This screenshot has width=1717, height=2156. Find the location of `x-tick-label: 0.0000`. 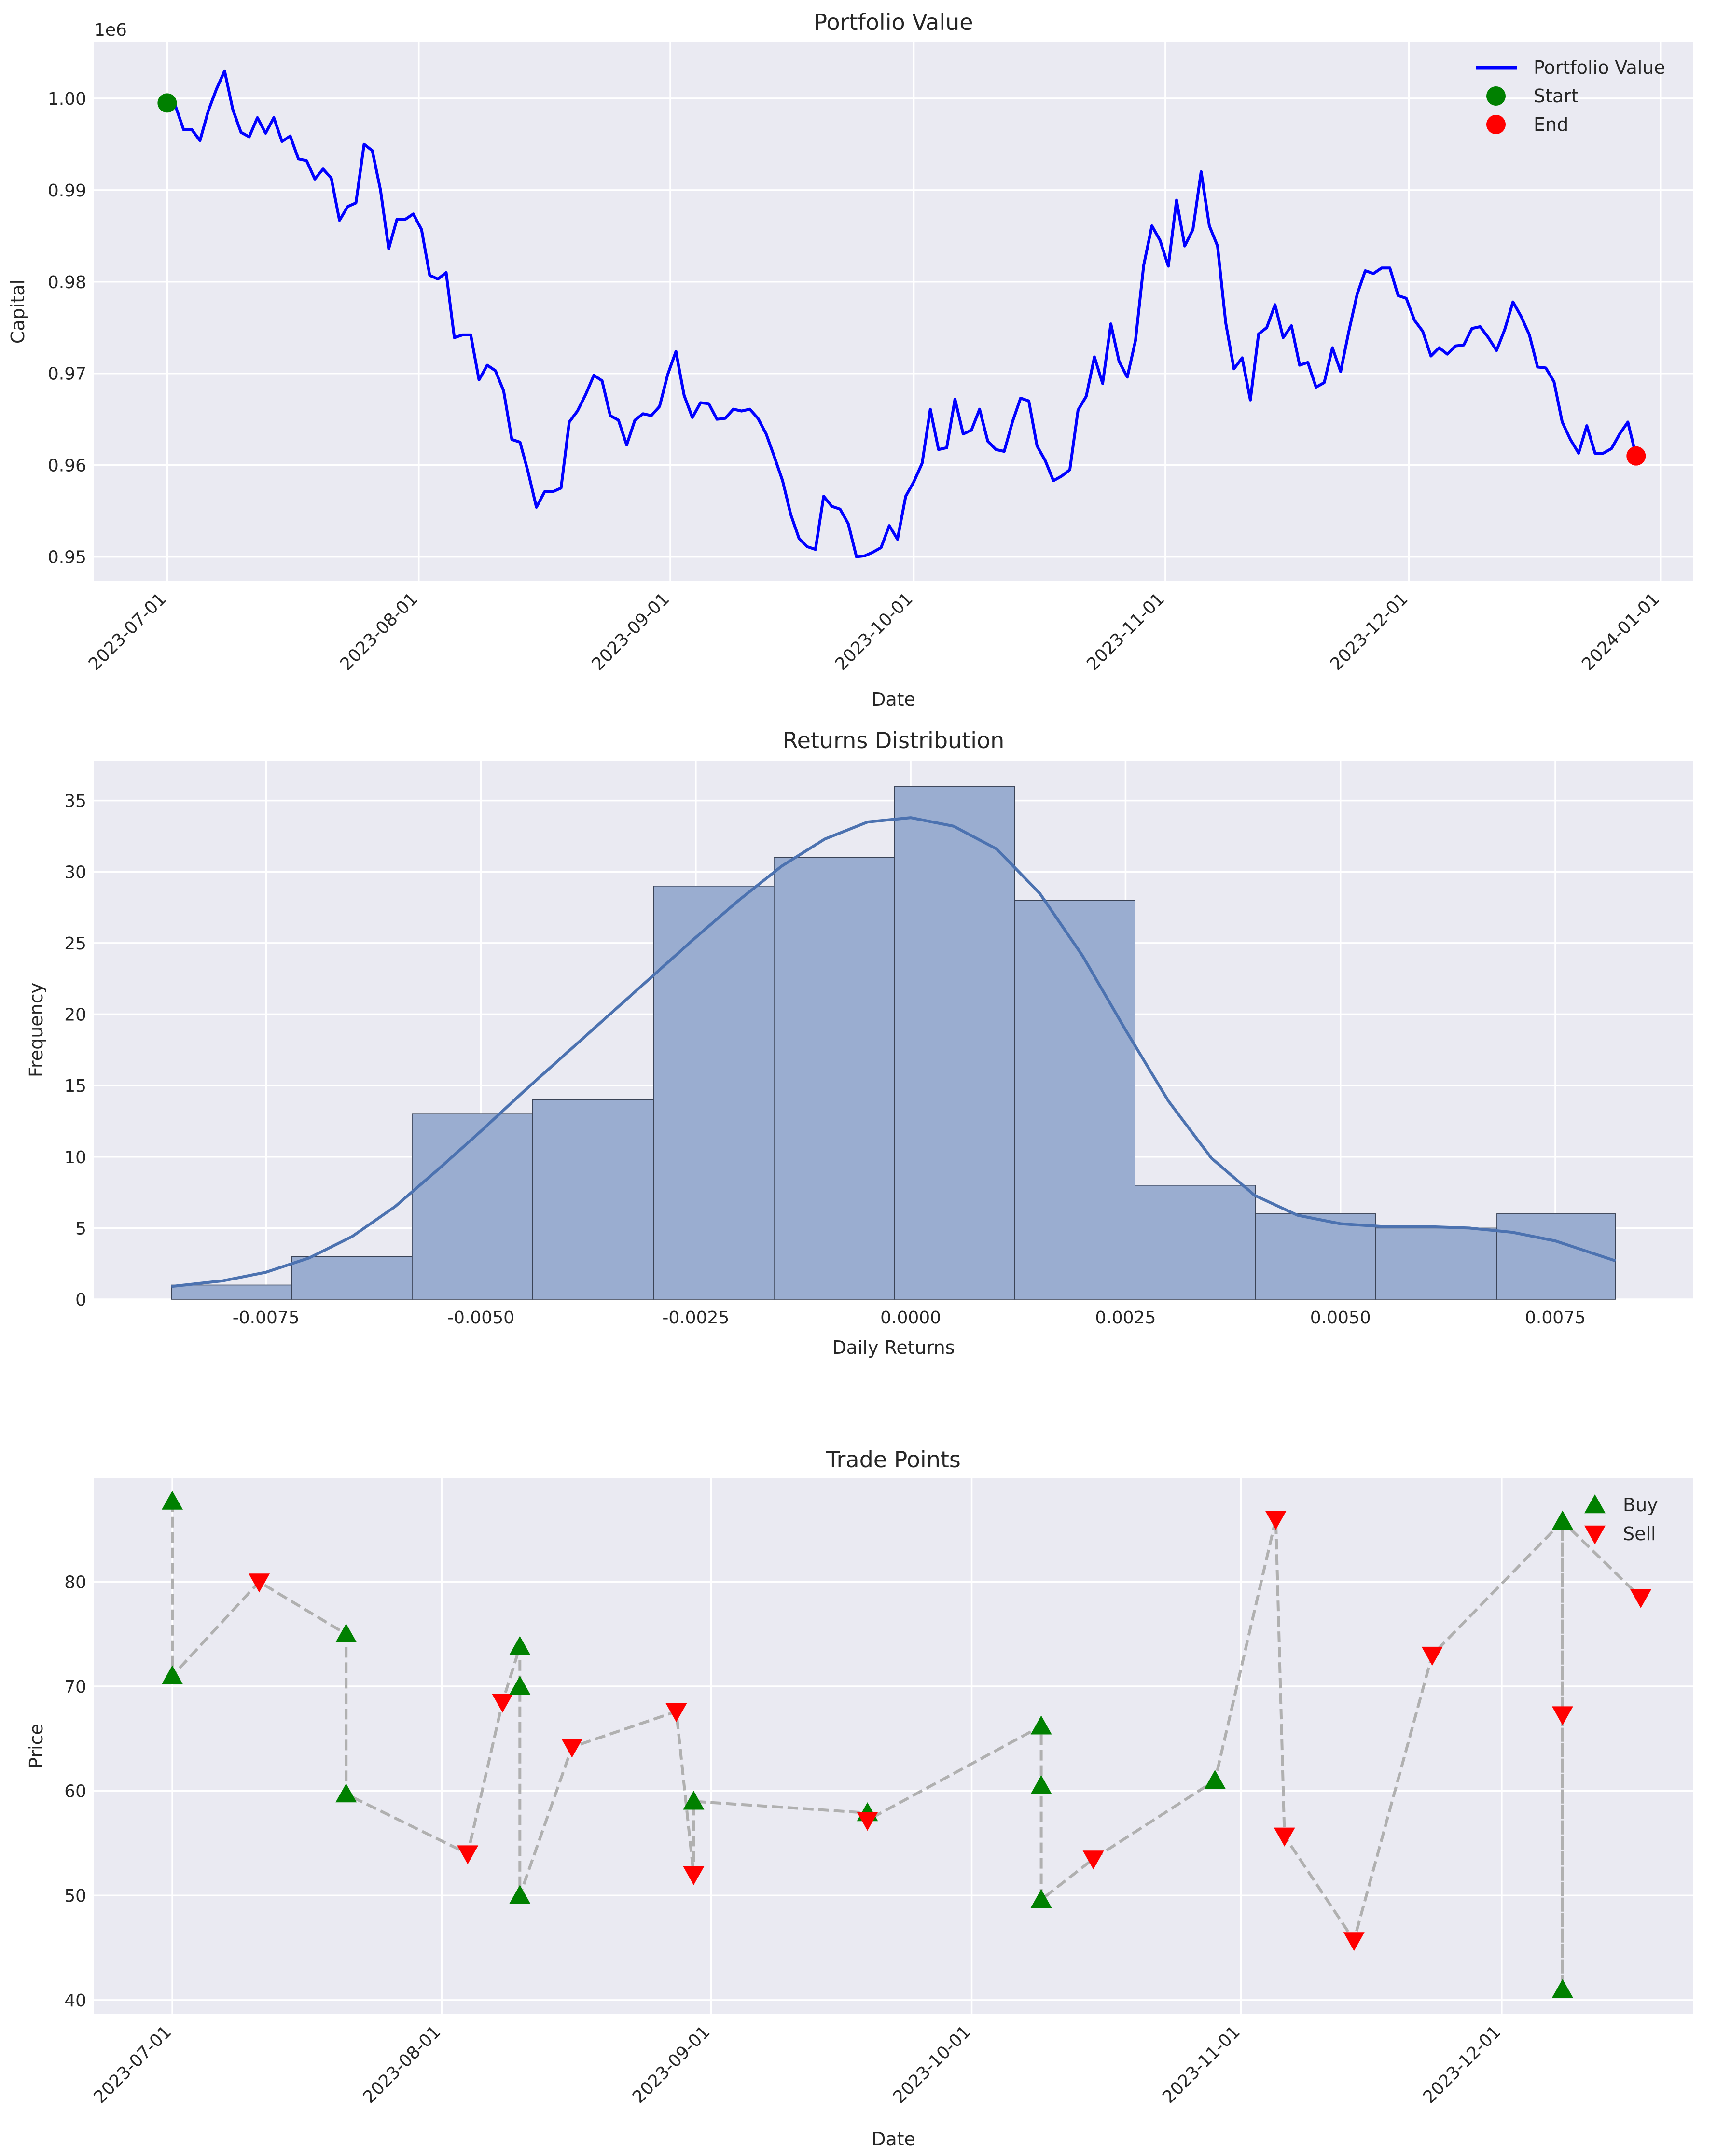

x-tick-label: 0.0000 is located at coordinates (910, 1318).